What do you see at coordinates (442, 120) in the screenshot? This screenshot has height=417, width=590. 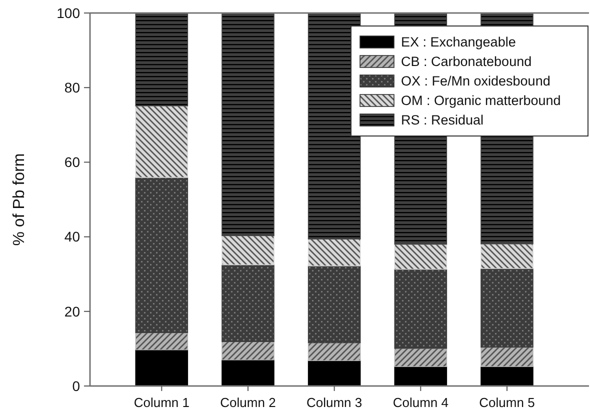 I see `legend-label: RS : Residual` at bounding box center [442, 120].